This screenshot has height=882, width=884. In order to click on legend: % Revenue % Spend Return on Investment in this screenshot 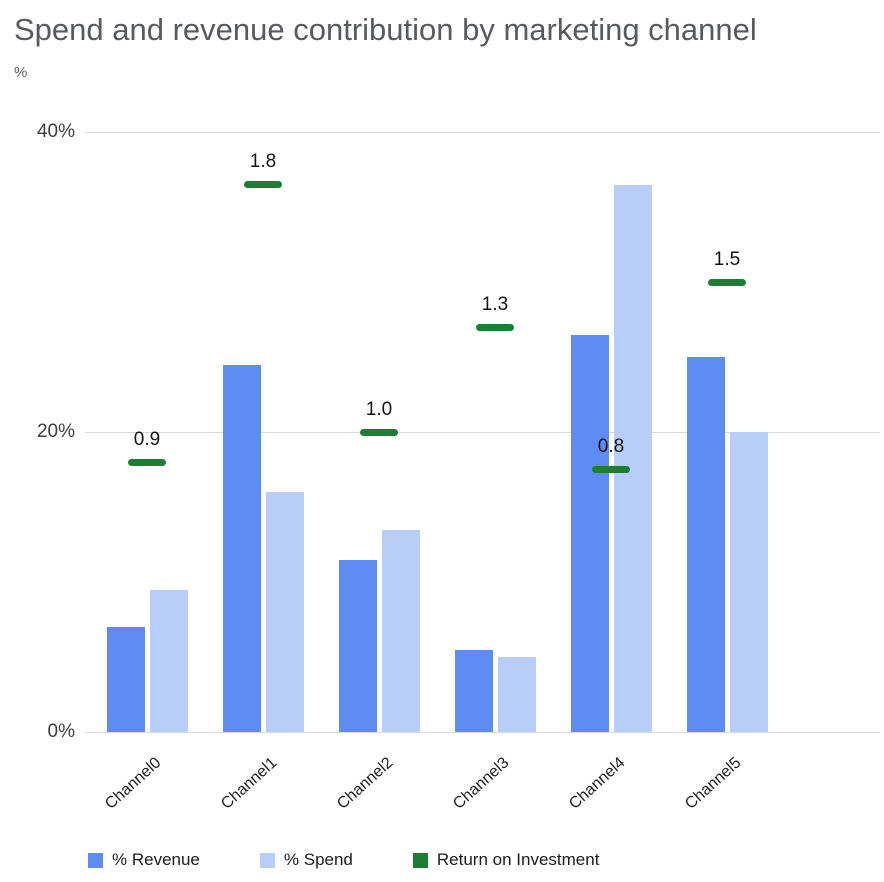, I will do `click(343, 860)`.